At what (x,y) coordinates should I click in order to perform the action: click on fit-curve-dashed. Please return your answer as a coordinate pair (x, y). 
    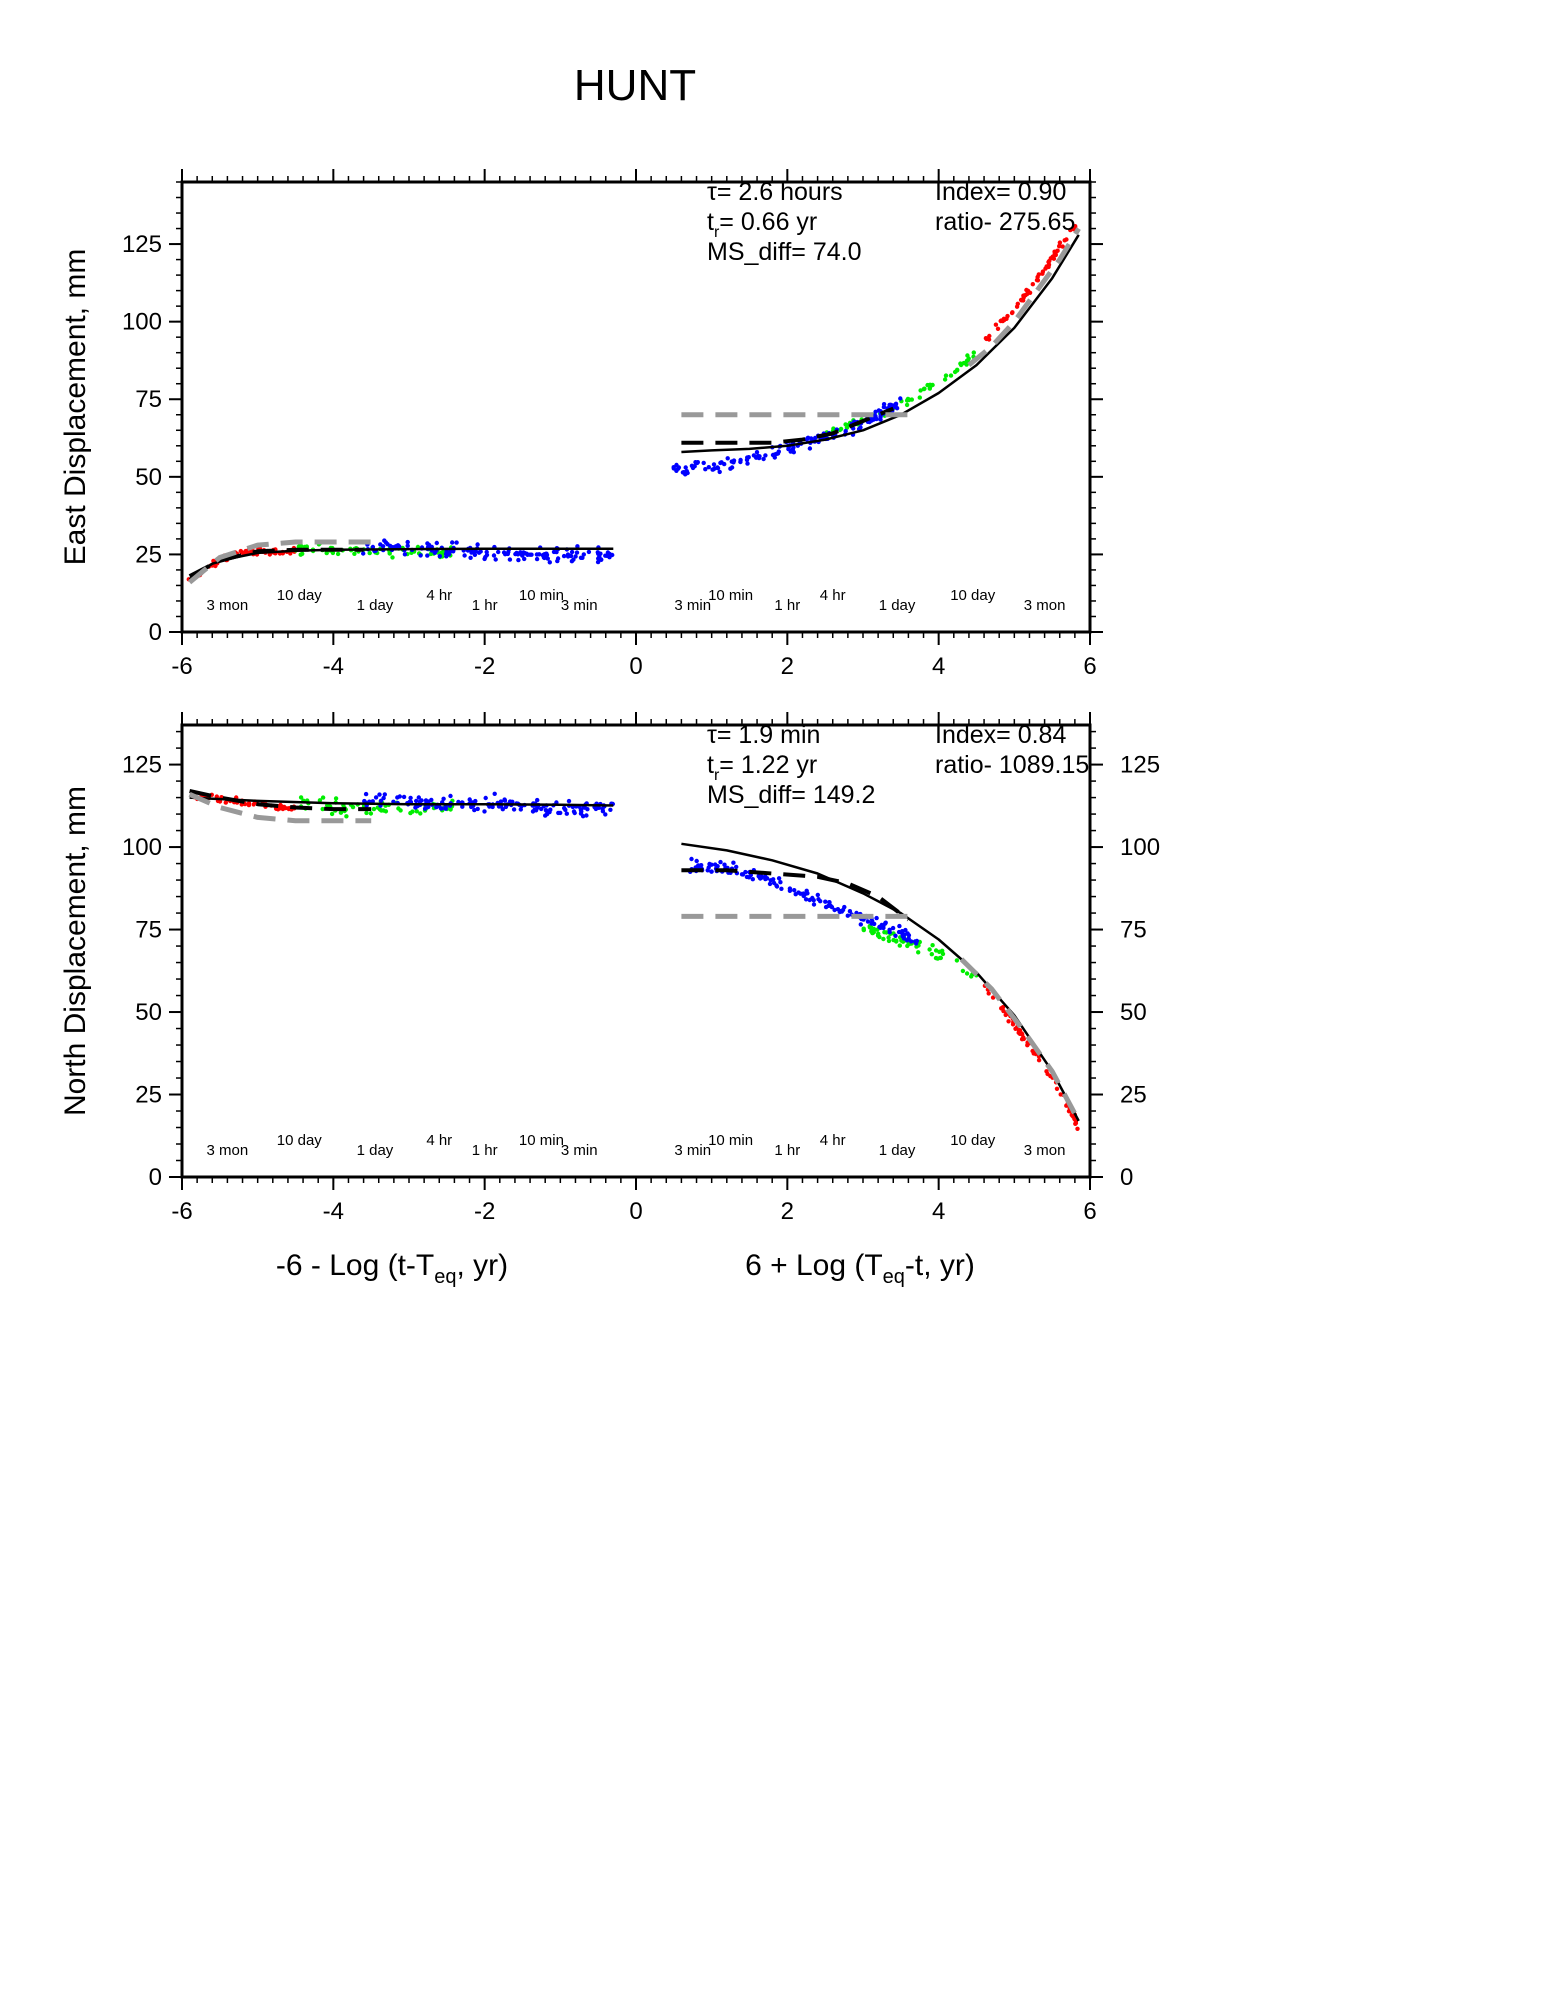
    Looking at the image, I should click on (280, 808).